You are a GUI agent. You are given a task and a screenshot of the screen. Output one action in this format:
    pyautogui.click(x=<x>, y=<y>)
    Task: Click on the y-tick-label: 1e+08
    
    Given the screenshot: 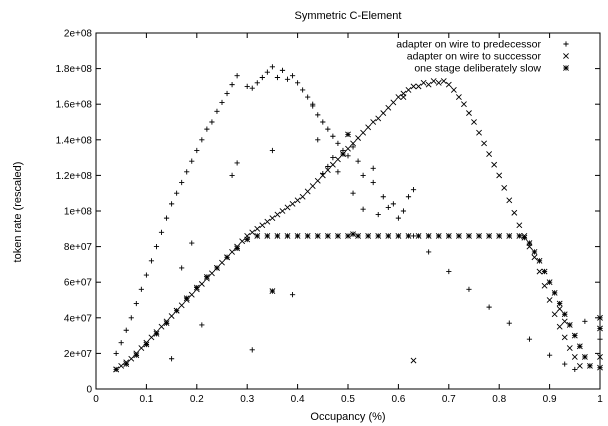 What is the action you would take?
    pyautogui.click(x=78, y=212)
    